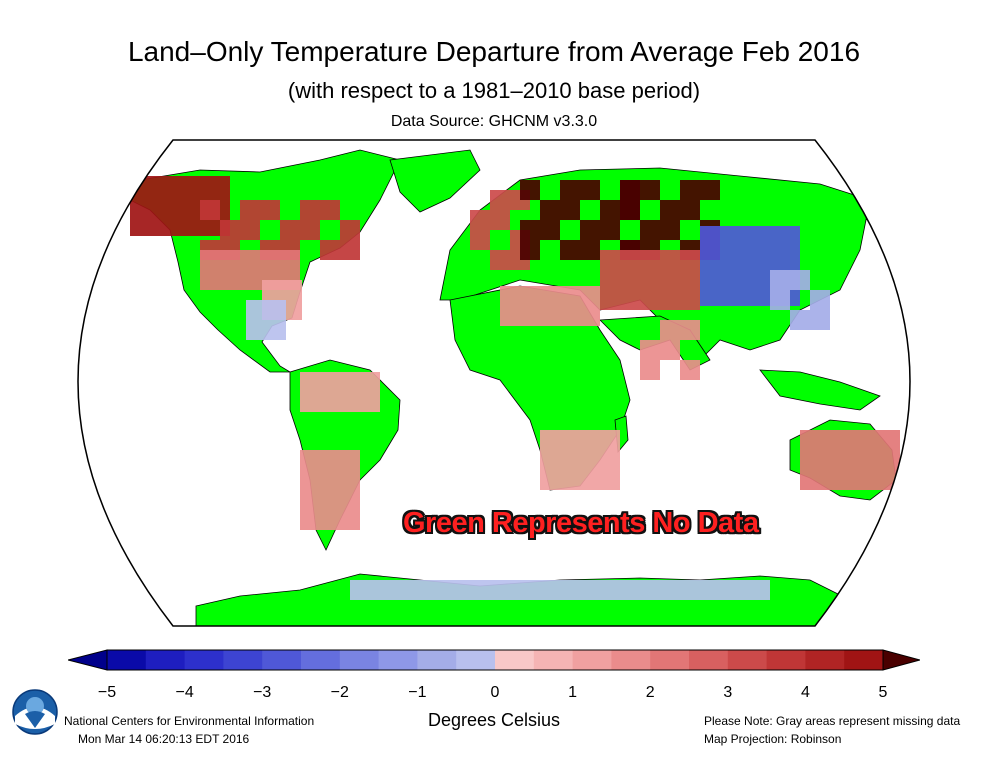  Describe the element at coordinates (164, 739) in the screenshot. I see `timestamp: Mon Mar 14 06:20:13 EDT 2016` at that location.